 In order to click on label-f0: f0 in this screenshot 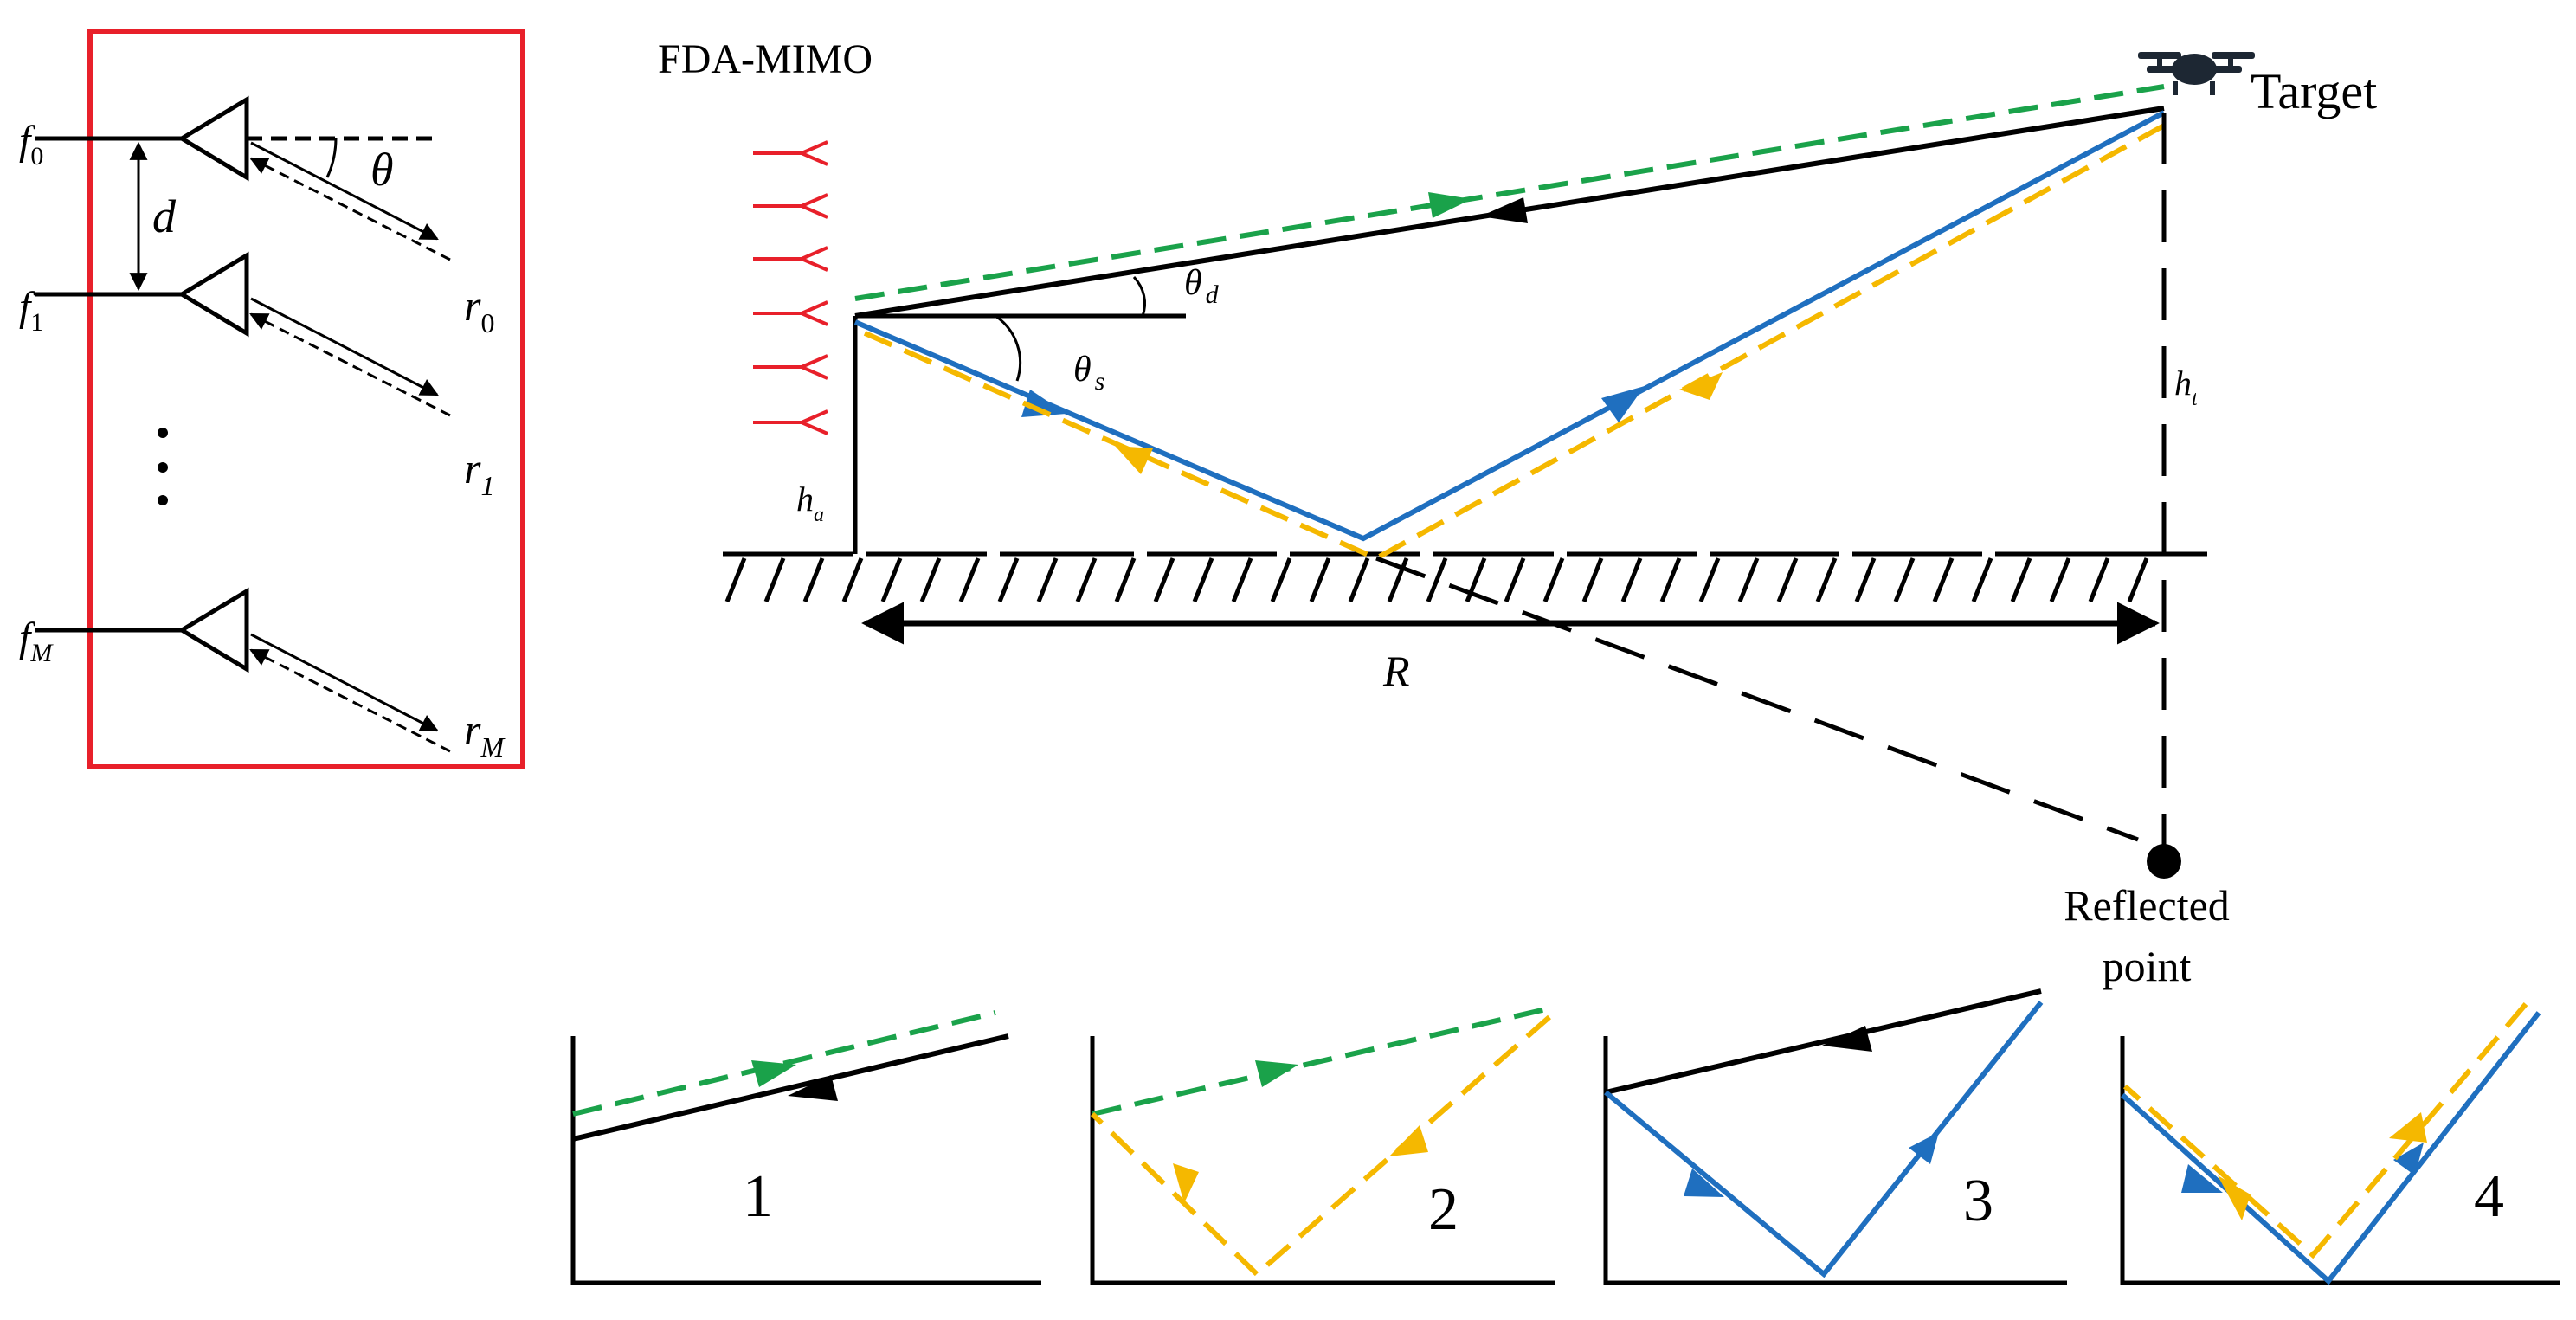, I will do `click(31, 144)`.